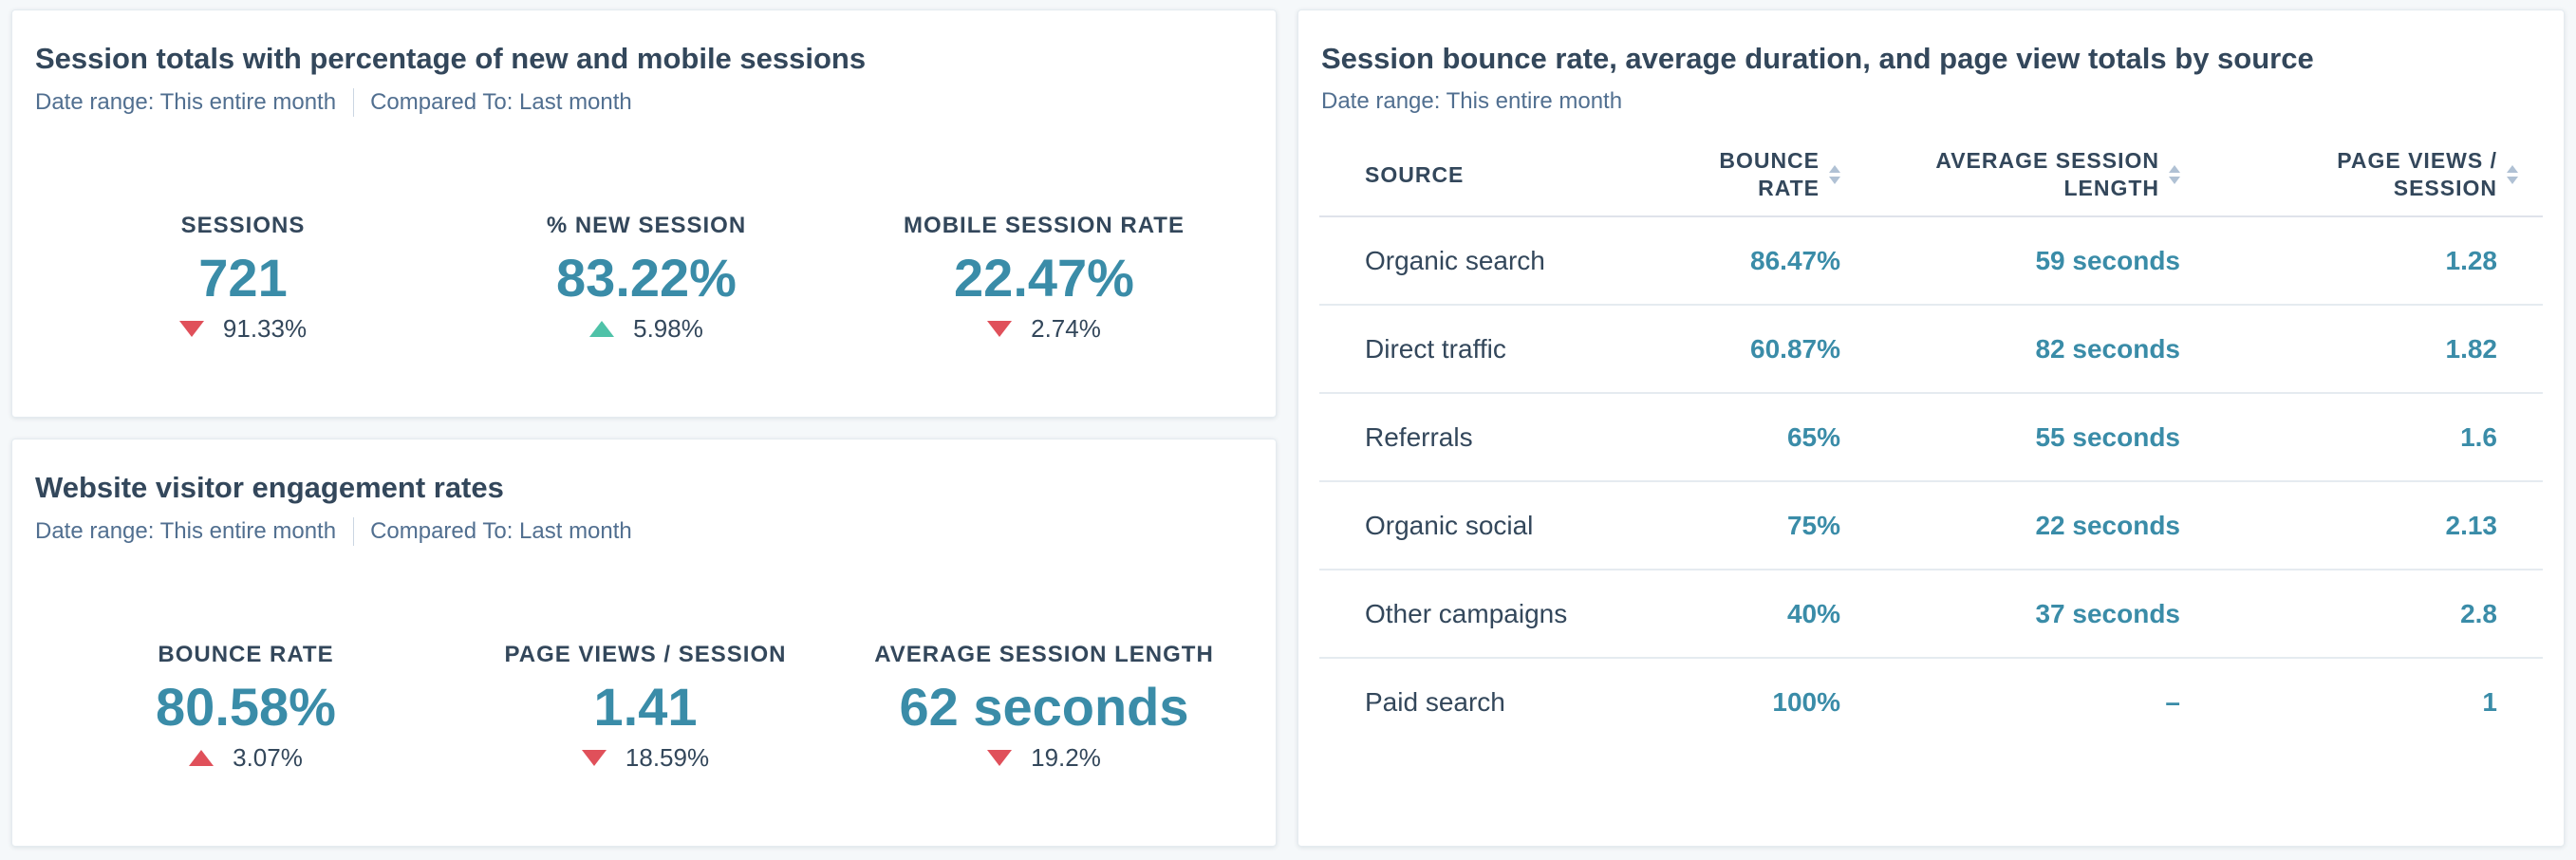  Describe the element at coordinates (1931, 703) in the screenshot. I see `table-row: Paid search 100% – 1` at that location.